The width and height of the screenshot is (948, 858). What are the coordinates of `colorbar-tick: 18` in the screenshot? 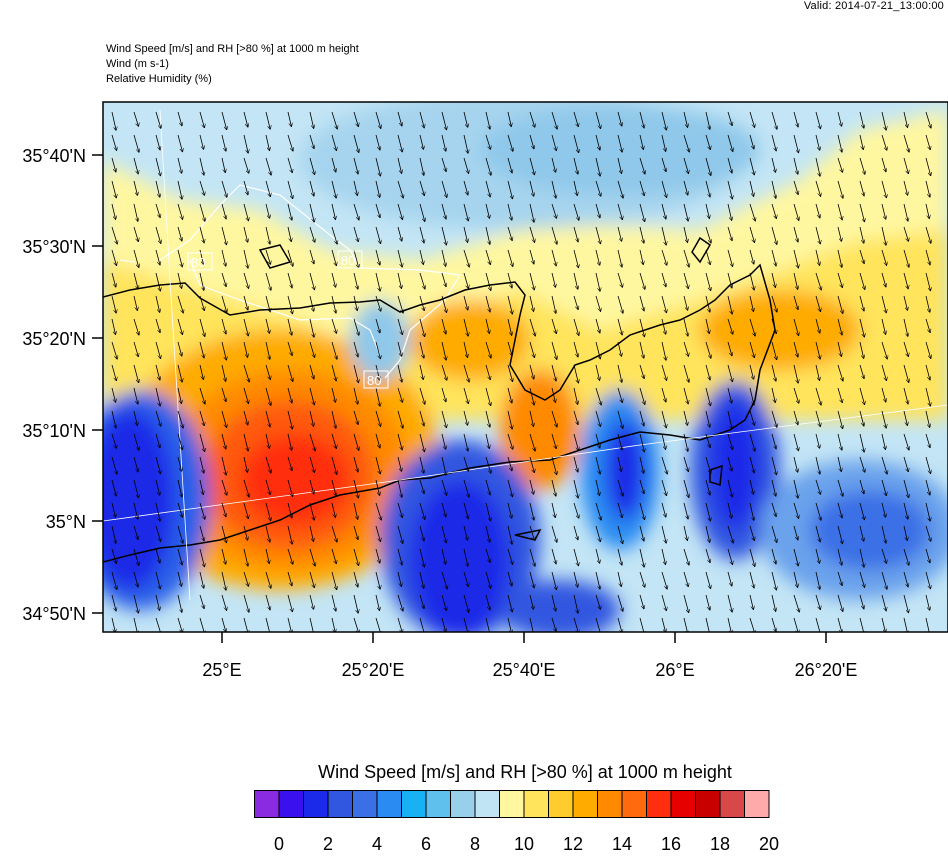 It's located at (720, 844).